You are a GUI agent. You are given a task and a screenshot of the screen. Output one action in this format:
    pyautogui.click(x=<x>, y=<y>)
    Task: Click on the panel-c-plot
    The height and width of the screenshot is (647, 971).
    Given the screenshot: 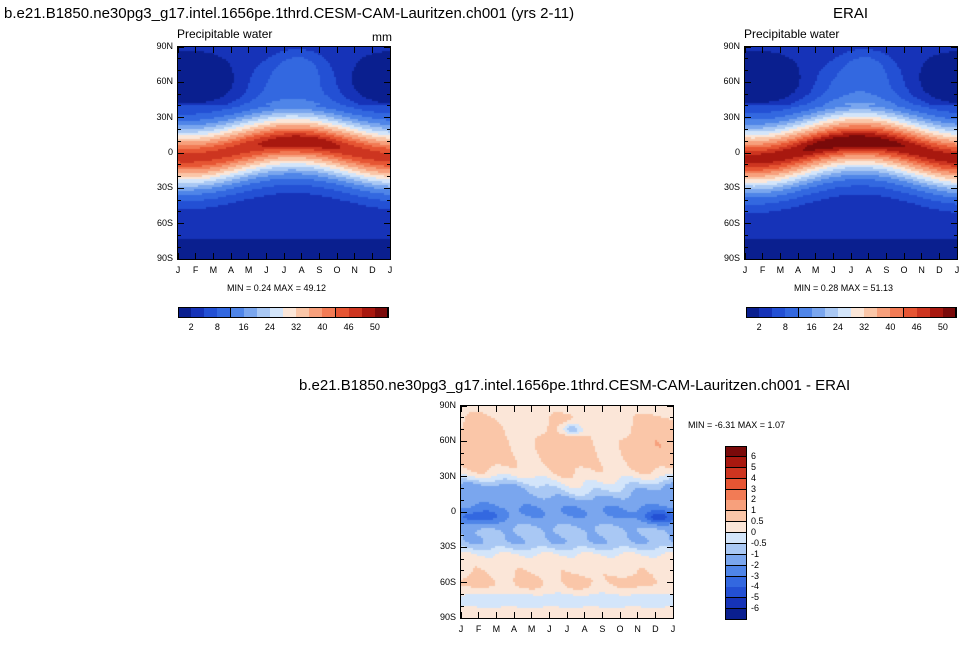 What is the action you would take?
    pyautogui.click(x=567, y=512)
    